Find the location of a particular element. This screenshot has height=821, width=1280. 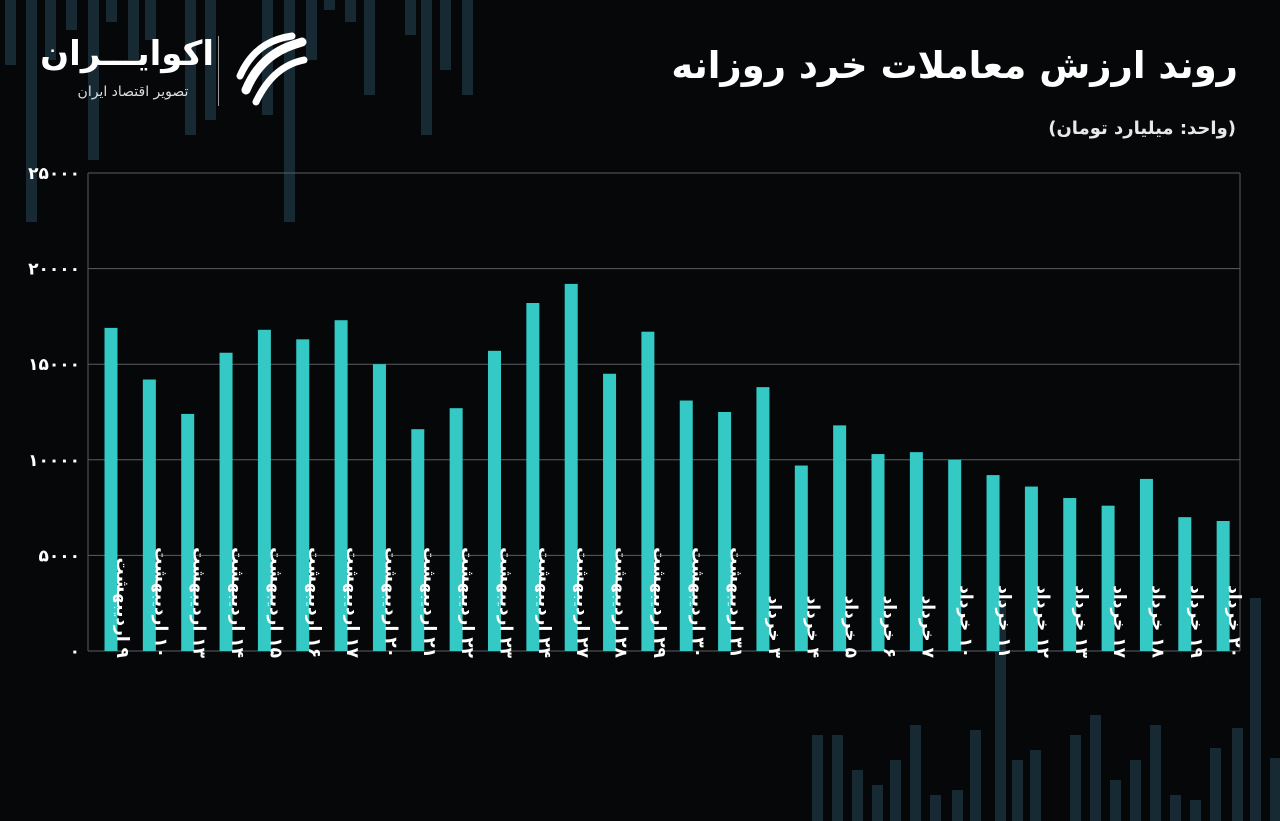

y-tick-label: ۵۰۰۰ is located at coordinates (59, 556).